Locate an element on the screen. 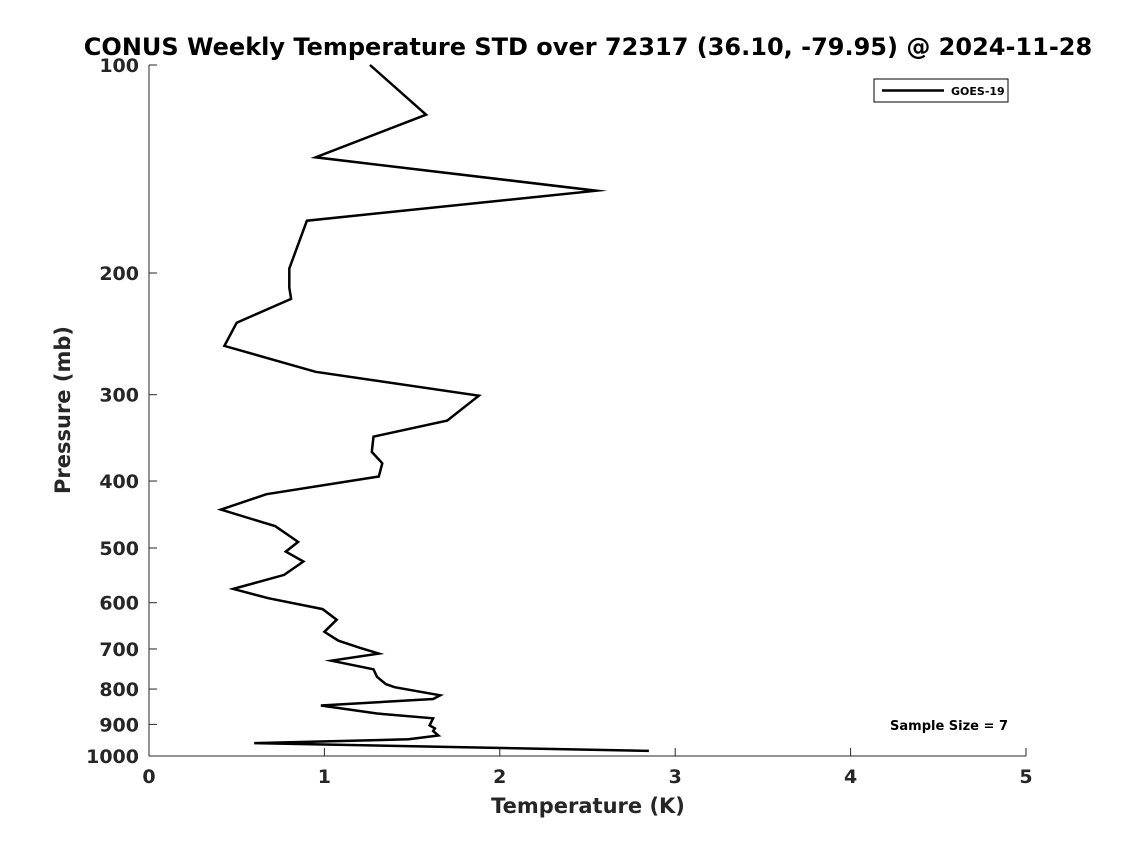 The image size is (1135, 851). y-tick-label: 700 is located at coordinates (119, 650).